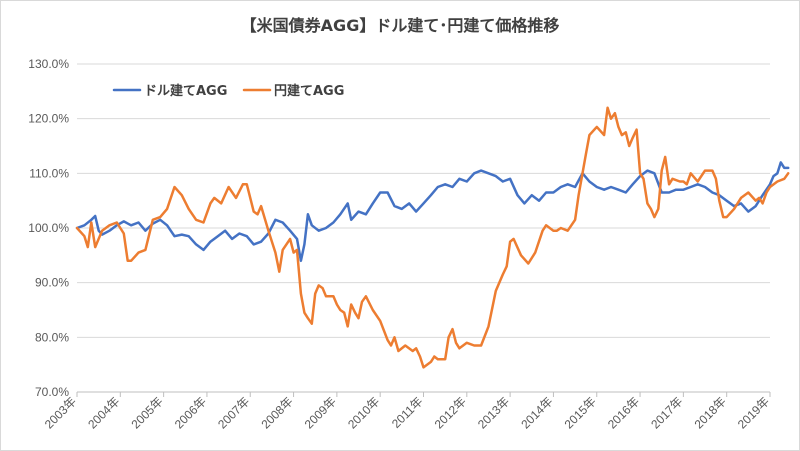 Image resolution: width=800 pixels, height=451 pixels. I want to click on legend-label-0: ドル建てAGG, so click(185, 91).